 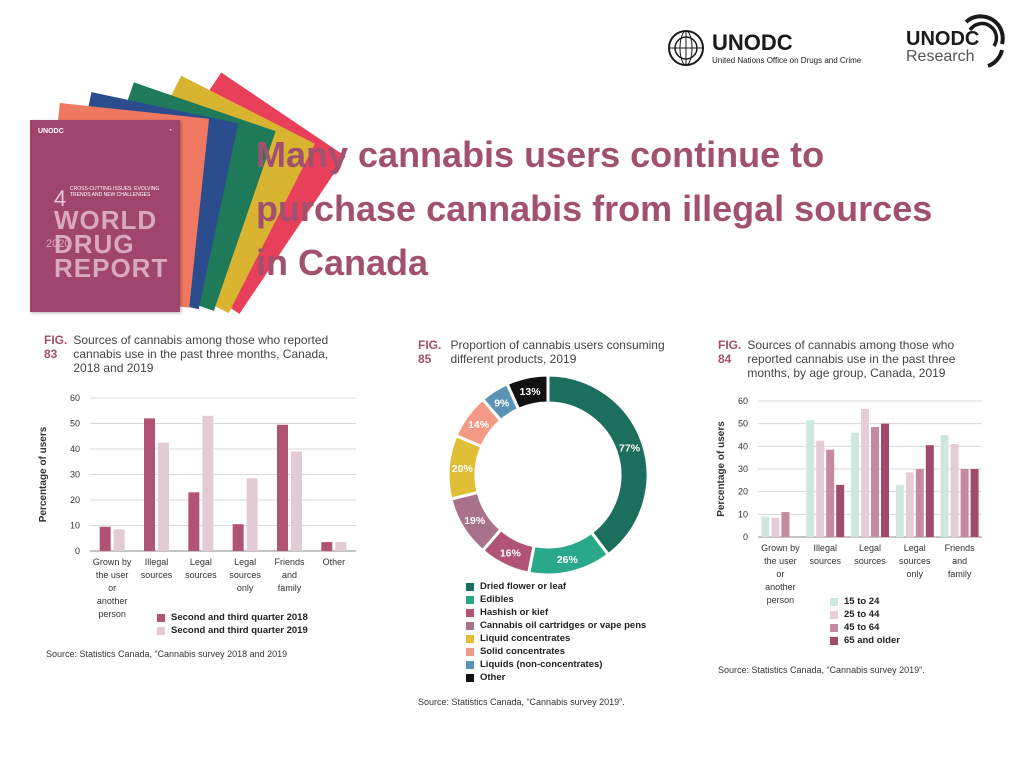 I want to click on fig84-legend-label: 15 to 24, so click(x=862, y=601).